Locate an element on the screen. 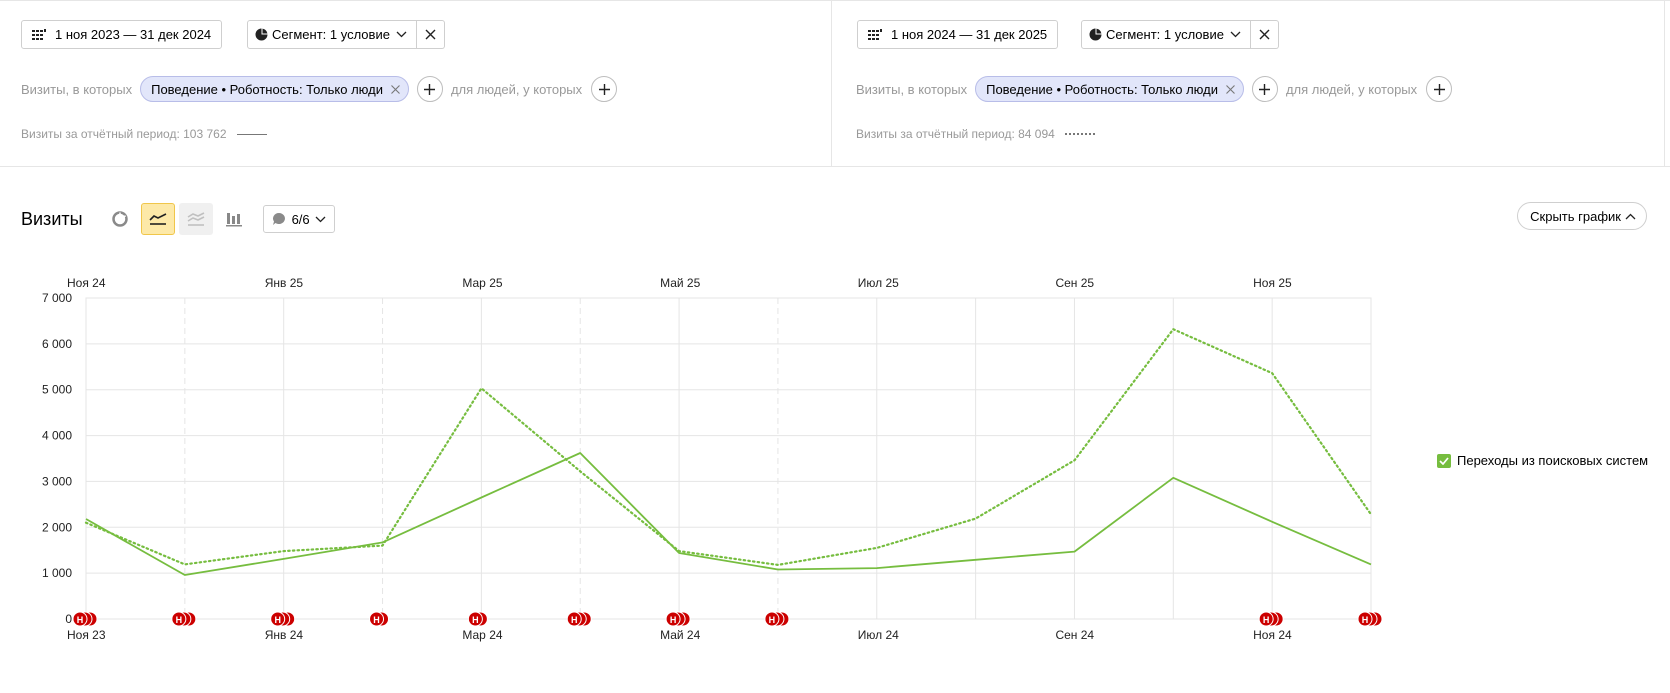 The width and height of the screenshot is (1670, 693). top-x-tick-label: Сен 25 is located at coordinates (1074, 283).